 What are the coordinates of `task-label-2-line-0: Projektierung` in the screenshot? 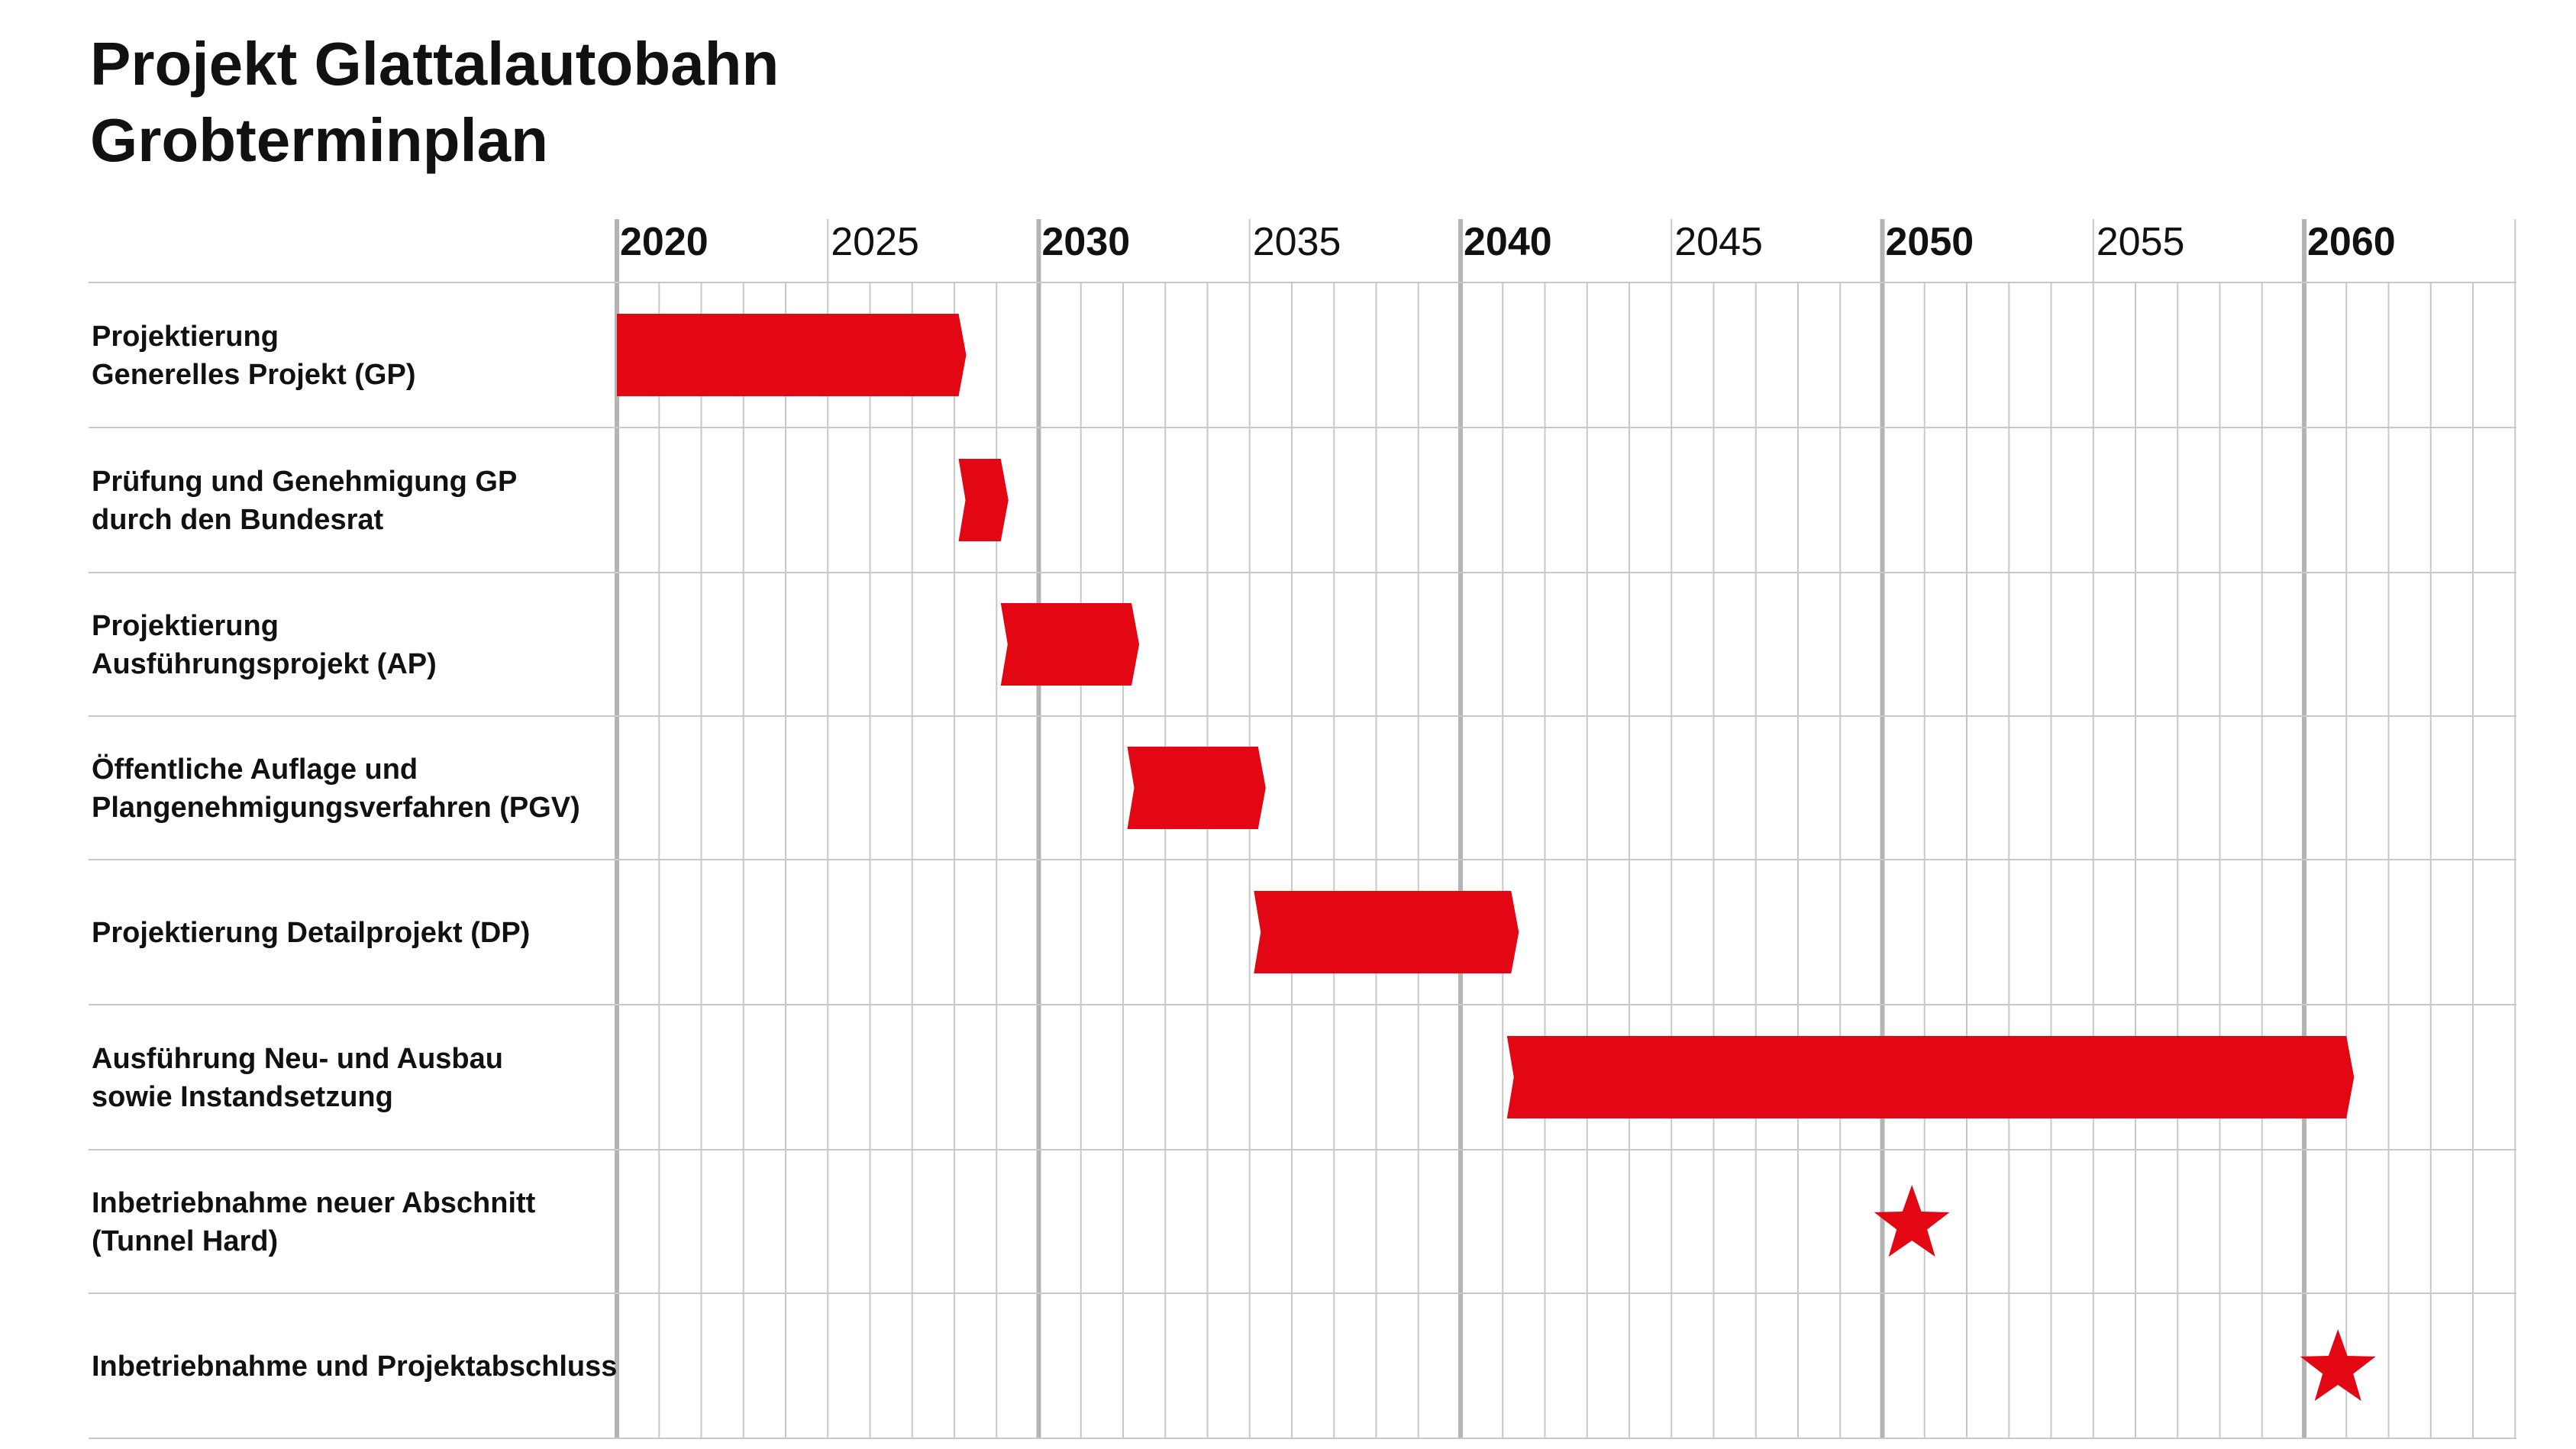 It's located at (185, 626).